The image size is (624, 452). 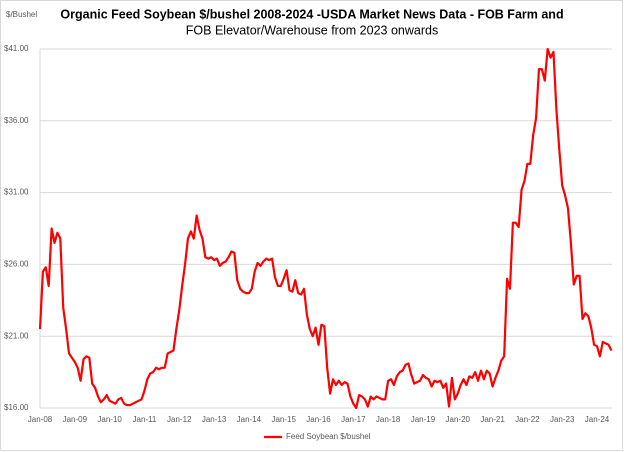 What do you see at coordinates (16, 48) in the screenshot?
I see `y-tick-label: $41.00` at bounding box center [16, 48].